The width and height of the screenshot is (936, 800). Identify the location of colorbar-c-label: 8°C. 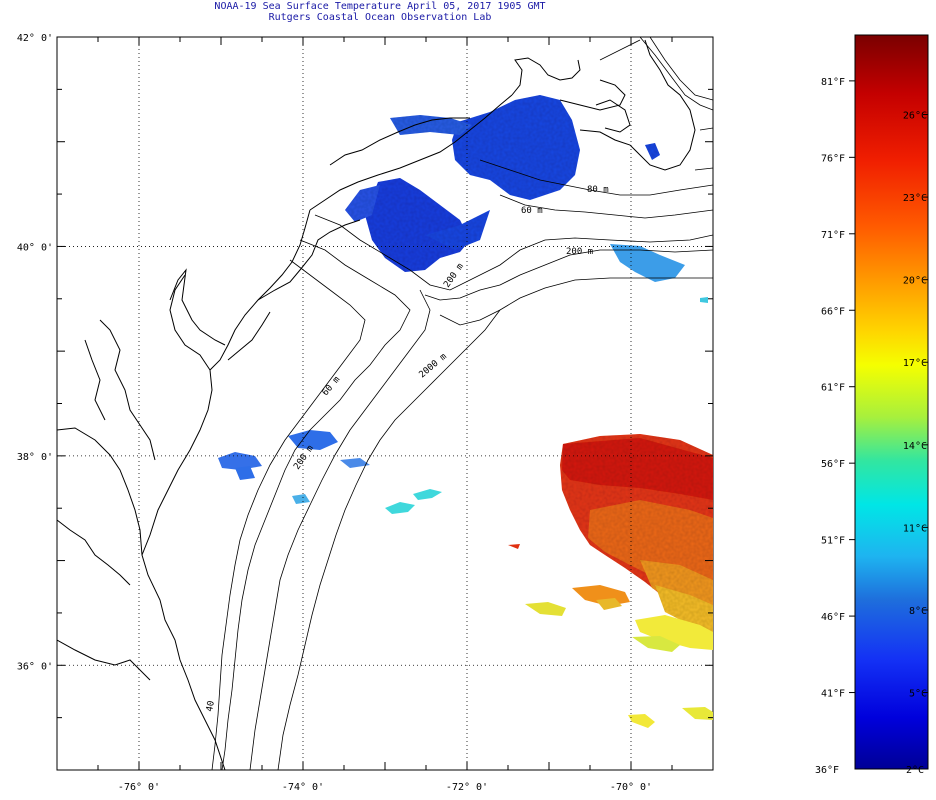
(918, 611).